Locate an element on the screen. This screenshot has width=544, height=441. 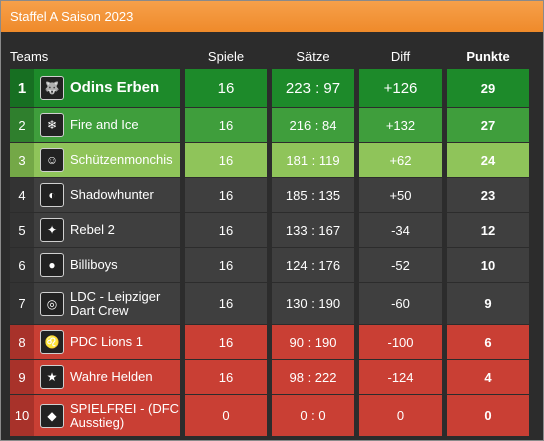
rank-cell: 4 is located at coordinates (22, 195).